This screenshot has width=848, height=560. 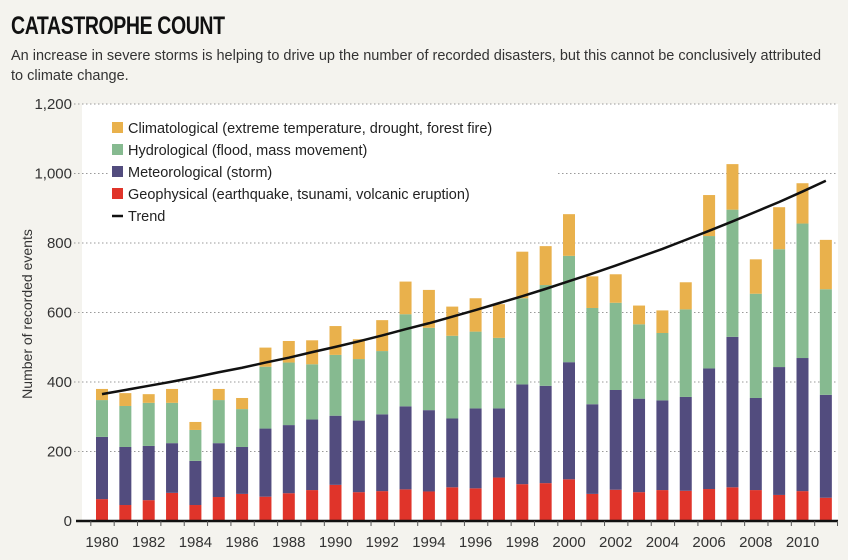 I want to click on y-tick-label: 0, so click(x=68, y=521).